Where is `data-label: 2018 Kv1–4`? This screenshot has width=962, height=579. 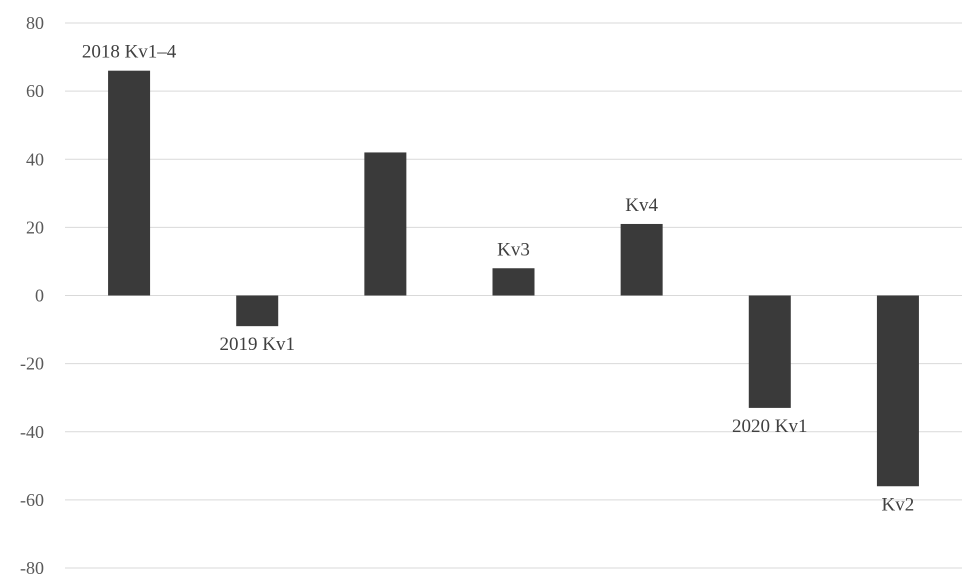 data-label: 2018 Kv1–4 is located at coordinates (129, 52).